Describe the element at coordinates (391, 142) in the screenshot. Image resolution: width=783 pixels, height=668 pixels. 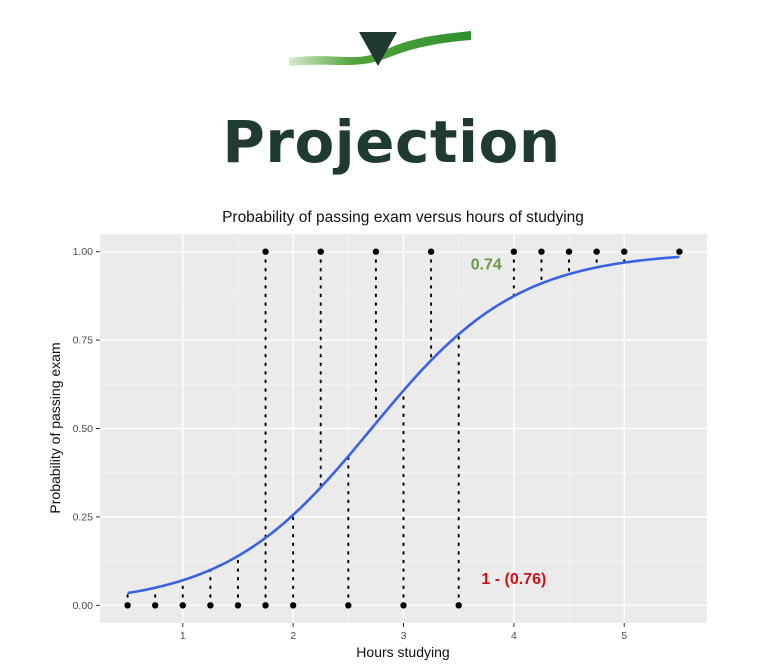
I see `page-title: Projection` at that location.